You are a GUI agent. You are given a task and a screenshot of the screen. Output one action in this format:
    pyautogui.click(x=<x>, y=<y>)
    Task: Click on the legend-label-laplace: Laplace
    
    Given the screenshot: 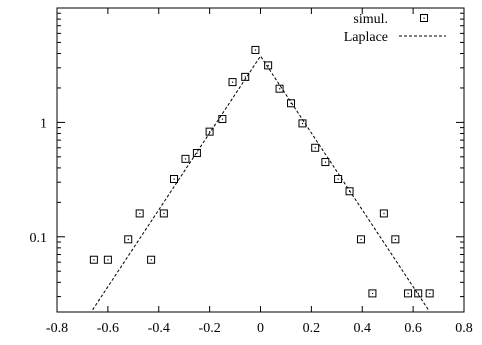 What is the action you would take?
    pyautogui.click(x=366, y=37)
    